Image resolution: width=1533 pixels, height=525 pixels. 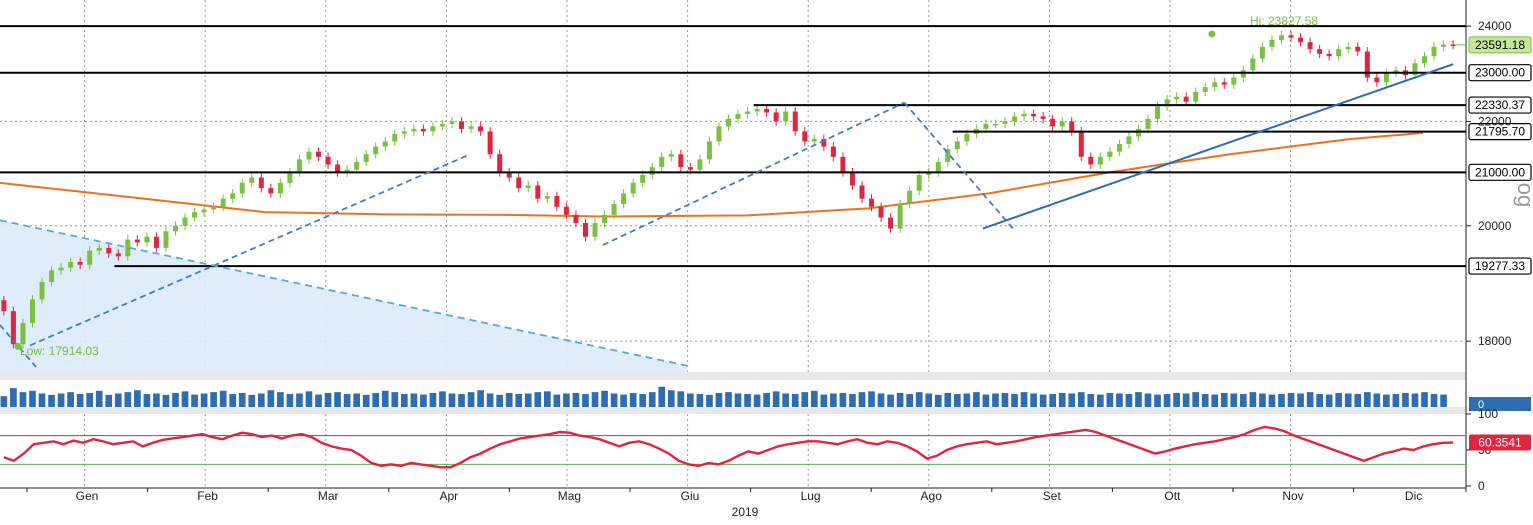 I want to click on x-month-label: Feb, so click(x=207, y=496).